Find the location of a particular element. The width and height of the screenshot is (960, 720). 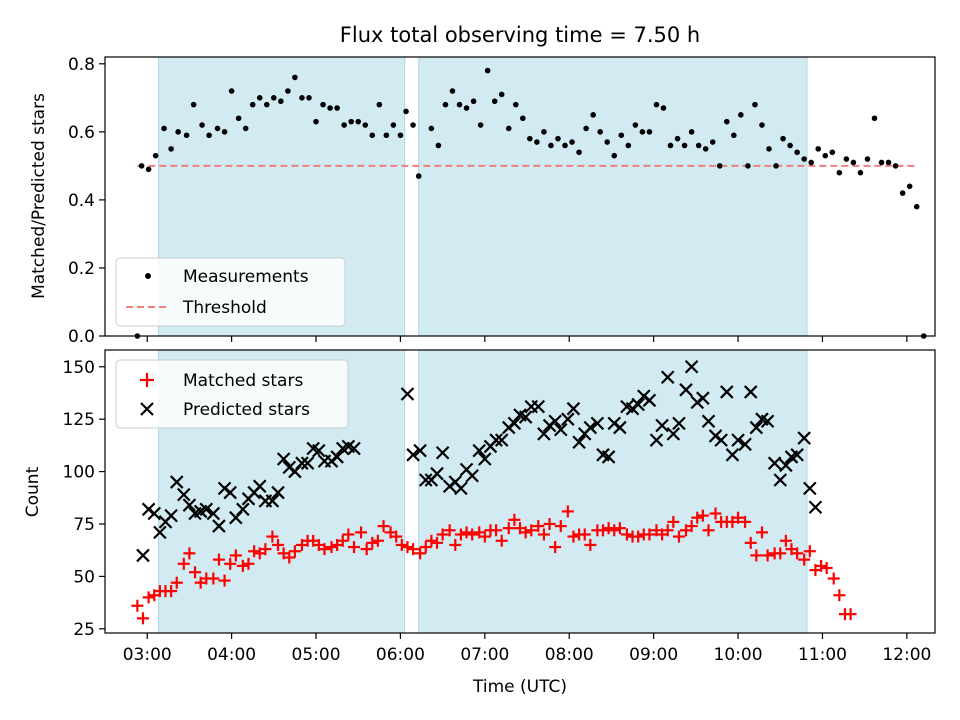

bottom-y-axis-label: Count is located at coordinates (33, 491).